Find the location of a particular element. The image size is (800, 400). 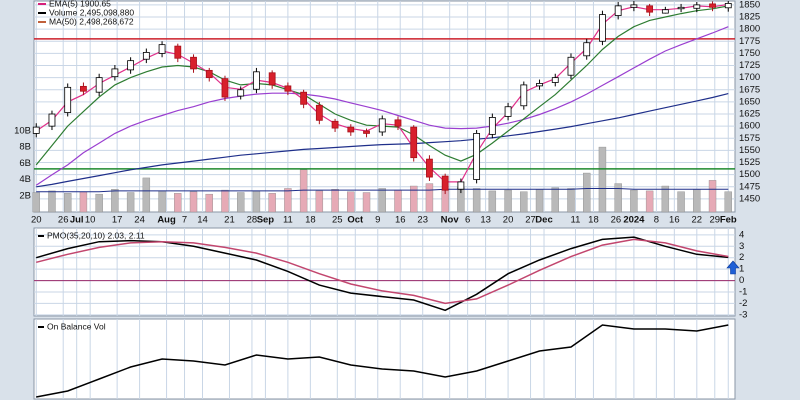

x-tick-label: Jul is located at coordinates (77, 220).